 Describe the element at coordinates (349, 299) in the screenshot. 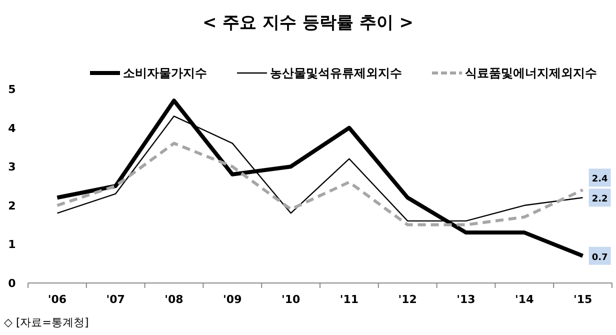

I see `x-tick-label: '11` at that location.